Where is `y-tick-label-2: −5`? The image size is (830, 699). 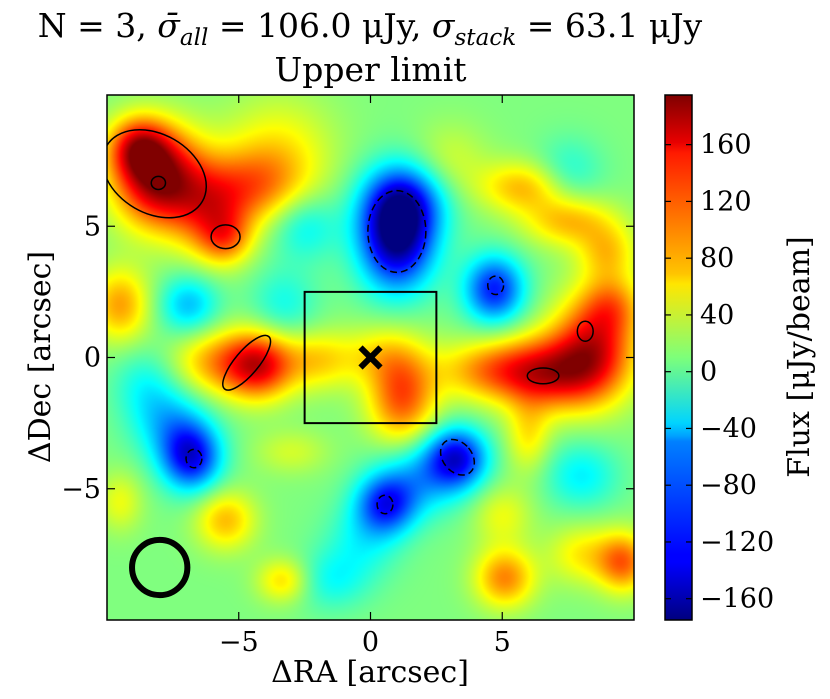 y-tick-label-2: −5 is located at coordinates (81, 489).